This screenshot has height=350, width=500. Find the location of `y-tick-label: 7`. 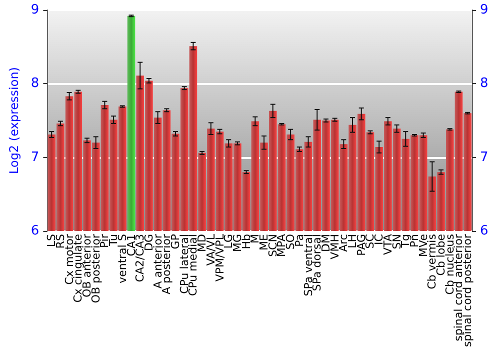

y-tick-label: 7 is located at coordinates (35, 157).